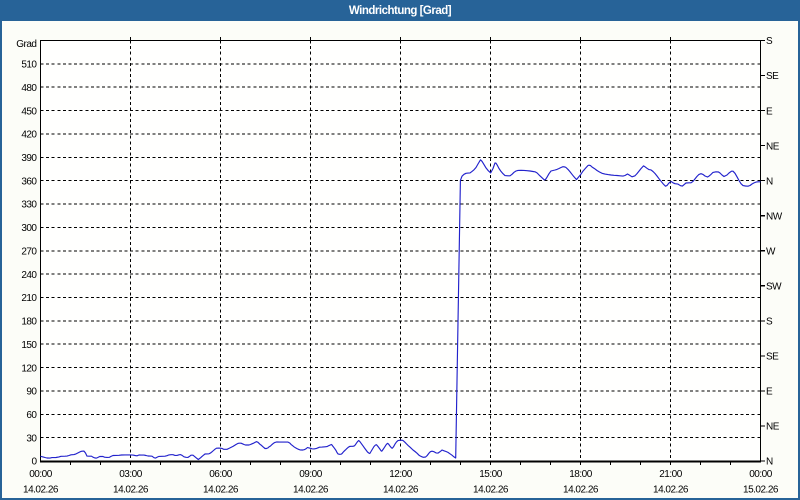 Image resolution: width=800 pixels, height=500 pixels. I want to click on svg-text: 120, so click(29, 368).